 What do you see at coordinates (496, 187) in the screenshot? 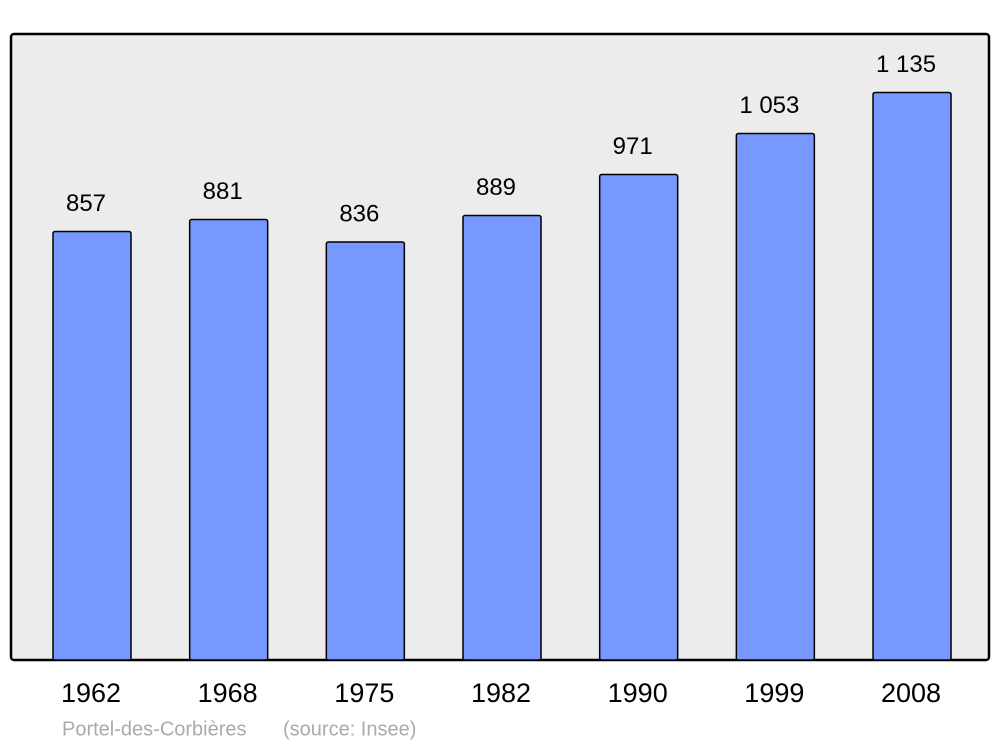
I see `value-label: 889` at bounding box center [496, 187].